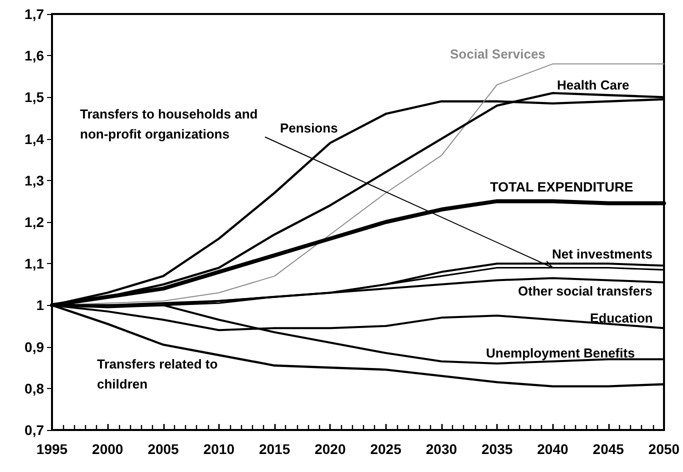 The image size is (683, 472). What do you see at coordinates (52, 449) in the screenshot?
I see `x-tick-label: 1995` at bounding box center [52, 449].